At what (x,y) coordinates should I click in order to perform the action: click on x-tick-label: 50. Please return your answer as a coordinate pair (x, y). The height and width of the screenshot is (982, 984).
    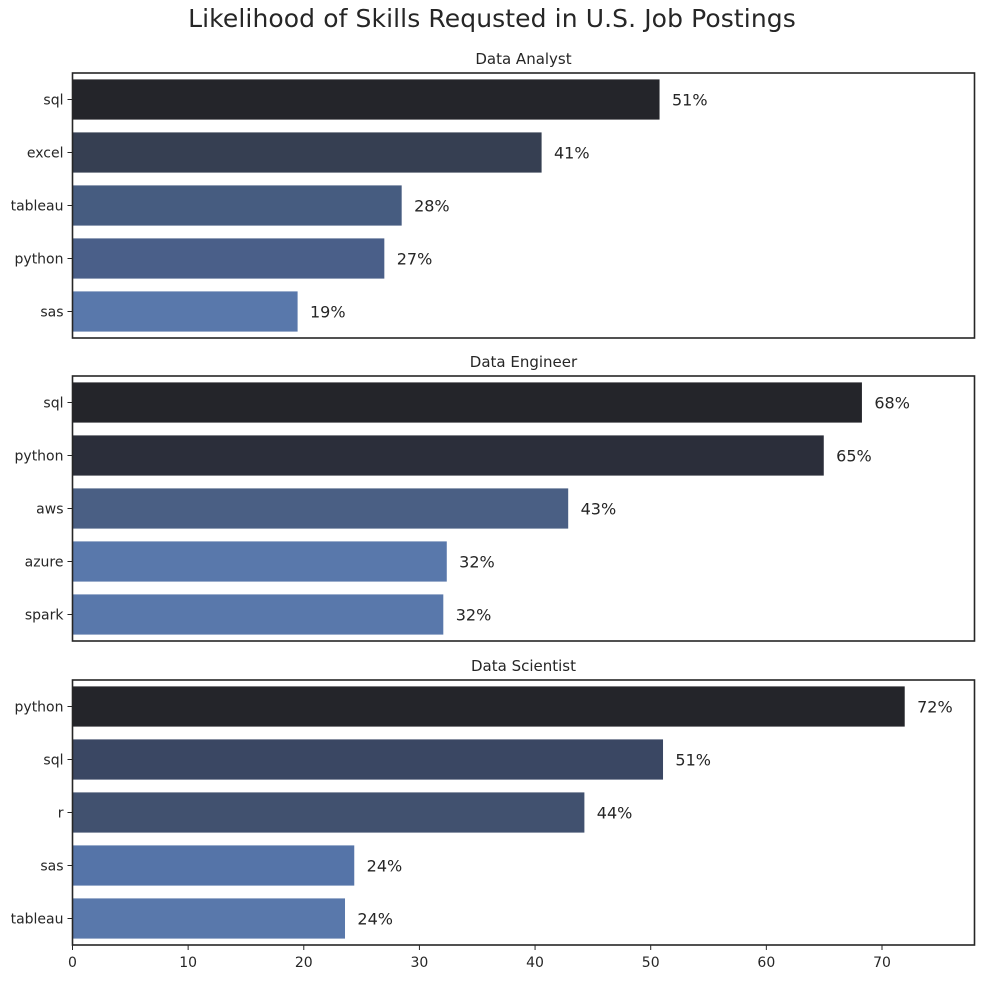
    Looking at the image, I should click on (651, 963).